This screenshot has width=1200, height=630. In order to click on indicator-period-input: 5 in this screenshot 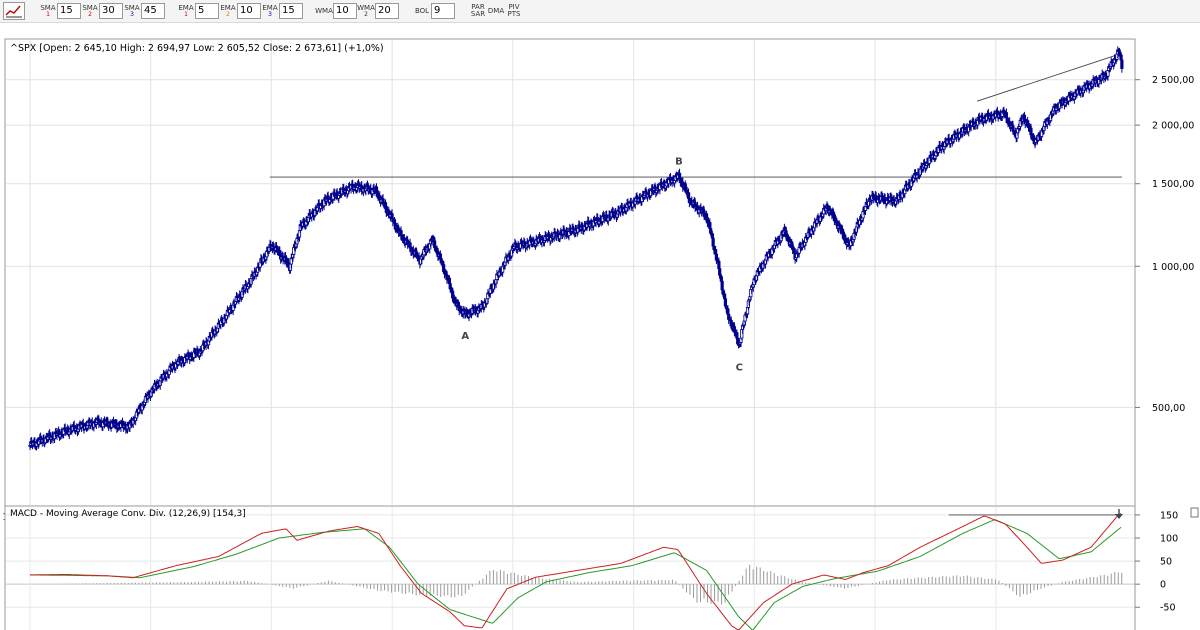, I will do `click(207, 11)`.